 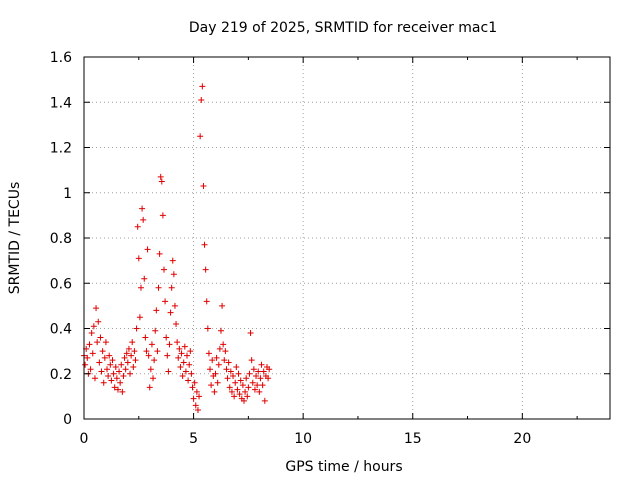 I want to click on y-tick-label: 0.2, so click(x=61, y=375).